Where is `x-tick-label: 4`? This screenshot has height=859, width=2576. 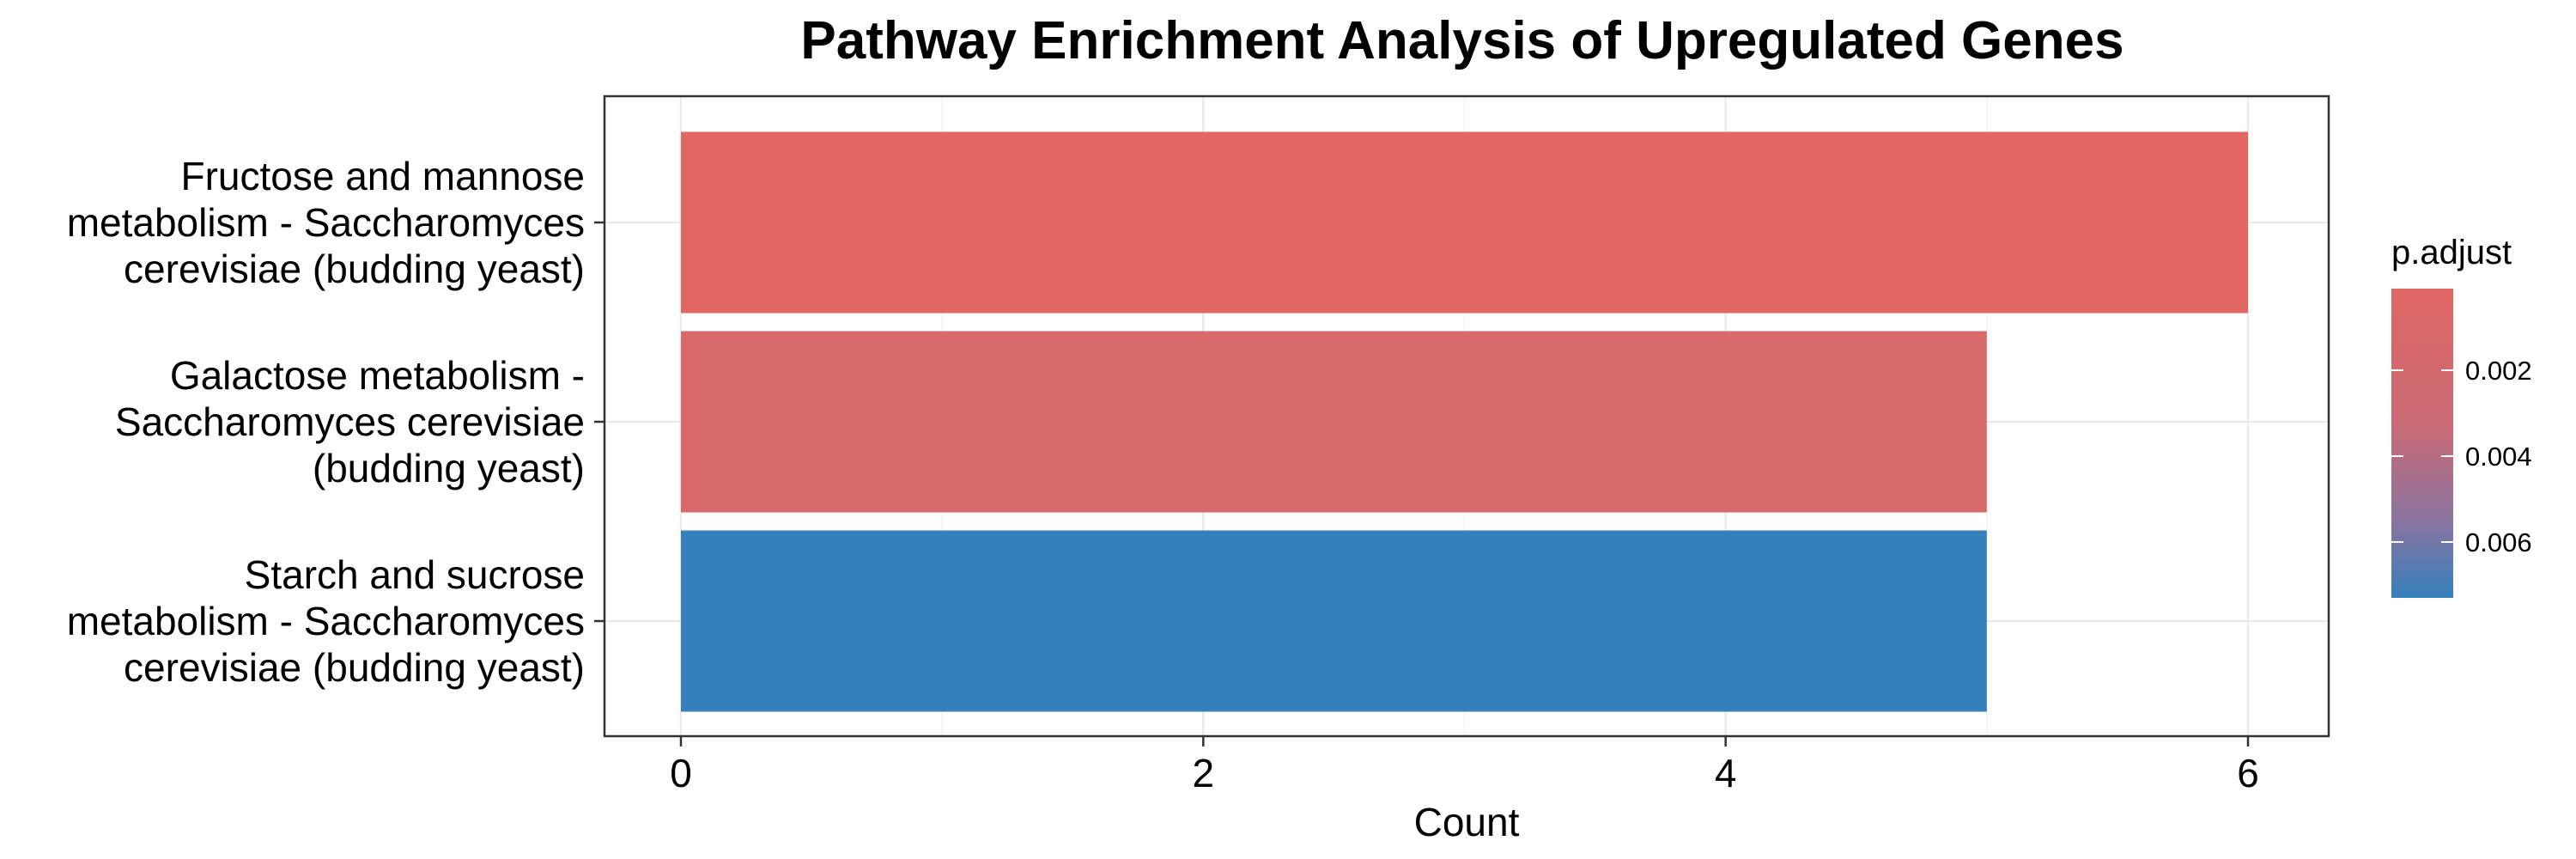 x-tick-label: 4 is located at coordinates (1726, 773).